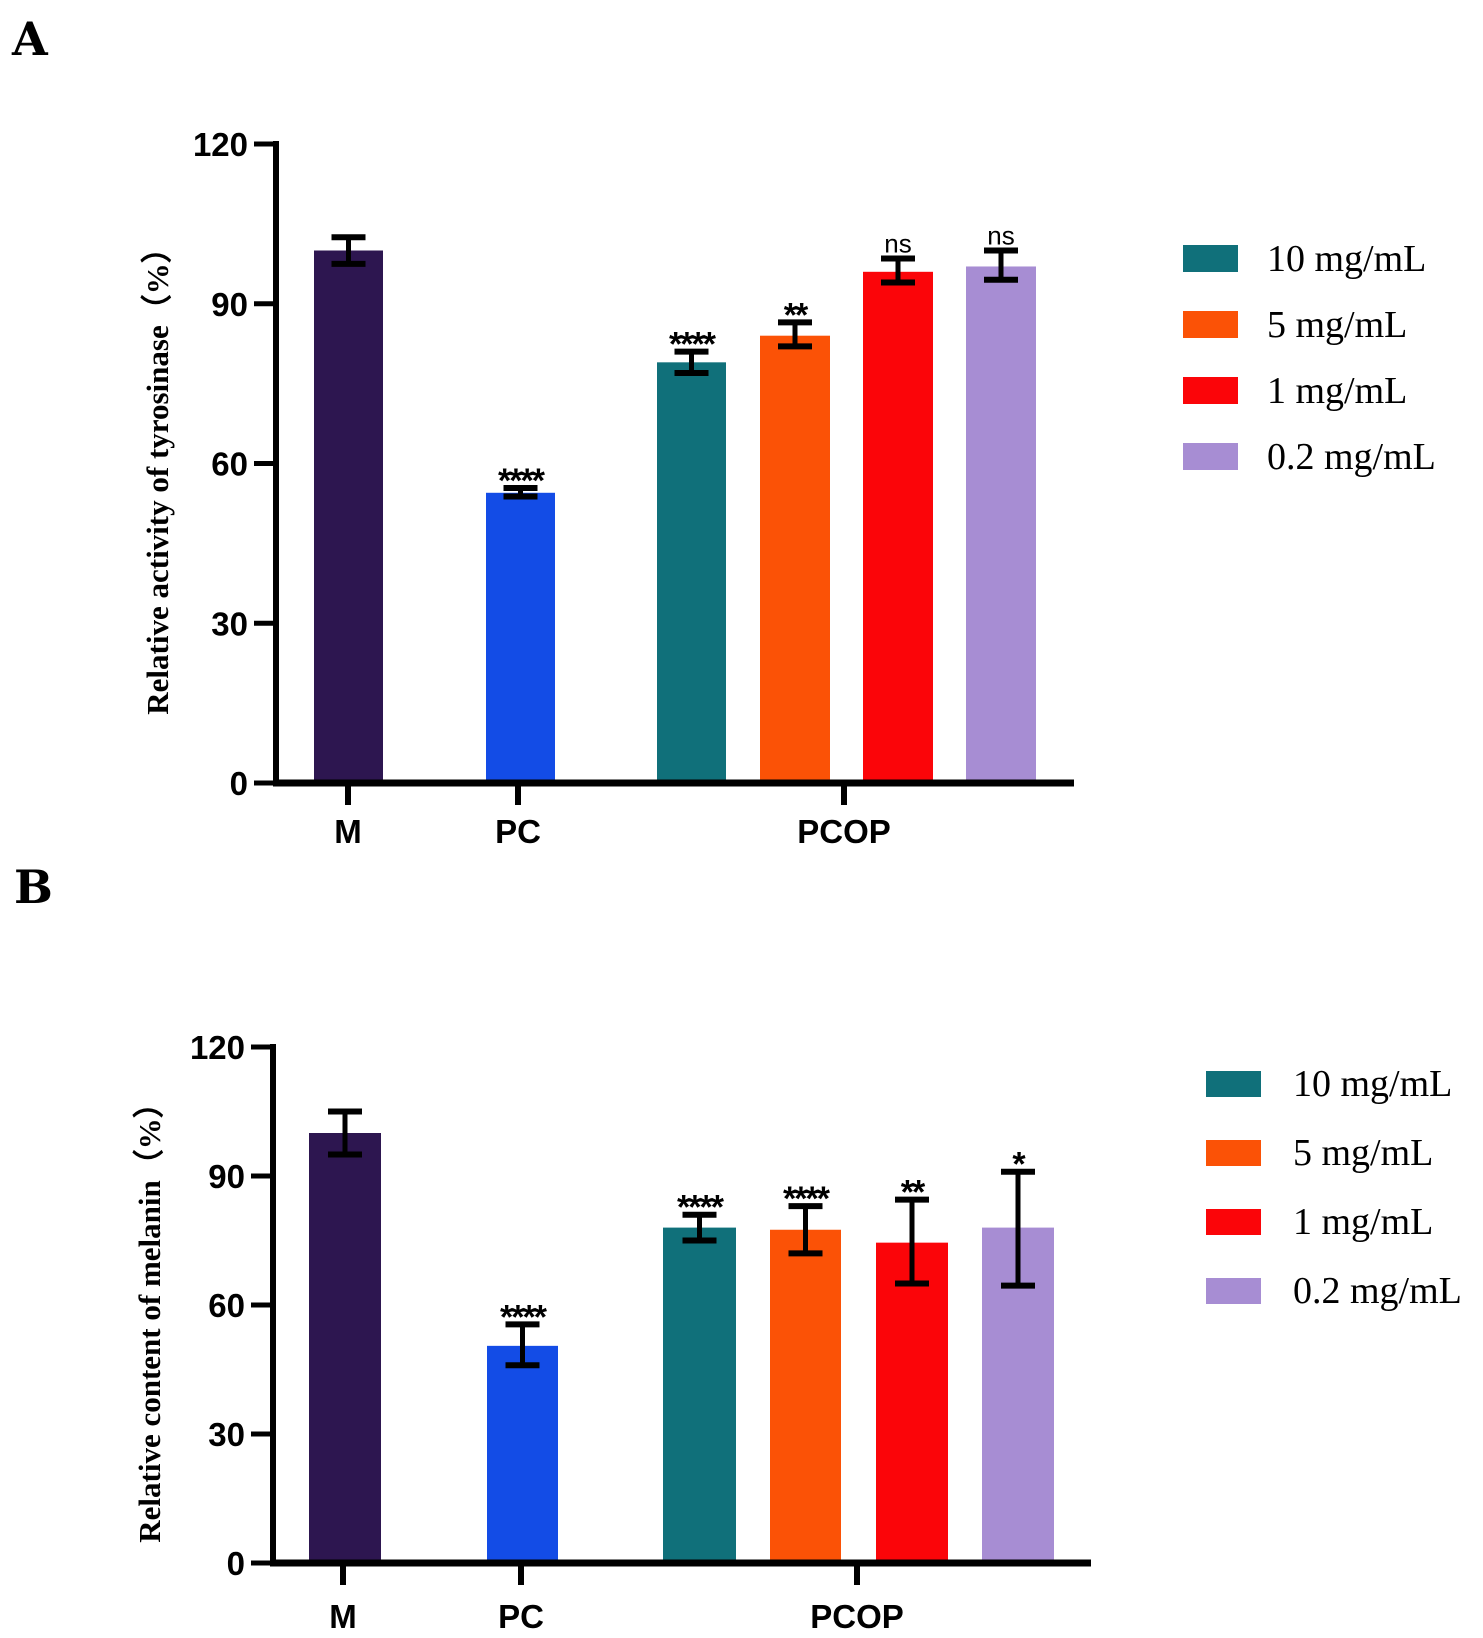  Describe the element at coordinates (30, 39) in the screenshot. I see `panel-label: A` at that location.